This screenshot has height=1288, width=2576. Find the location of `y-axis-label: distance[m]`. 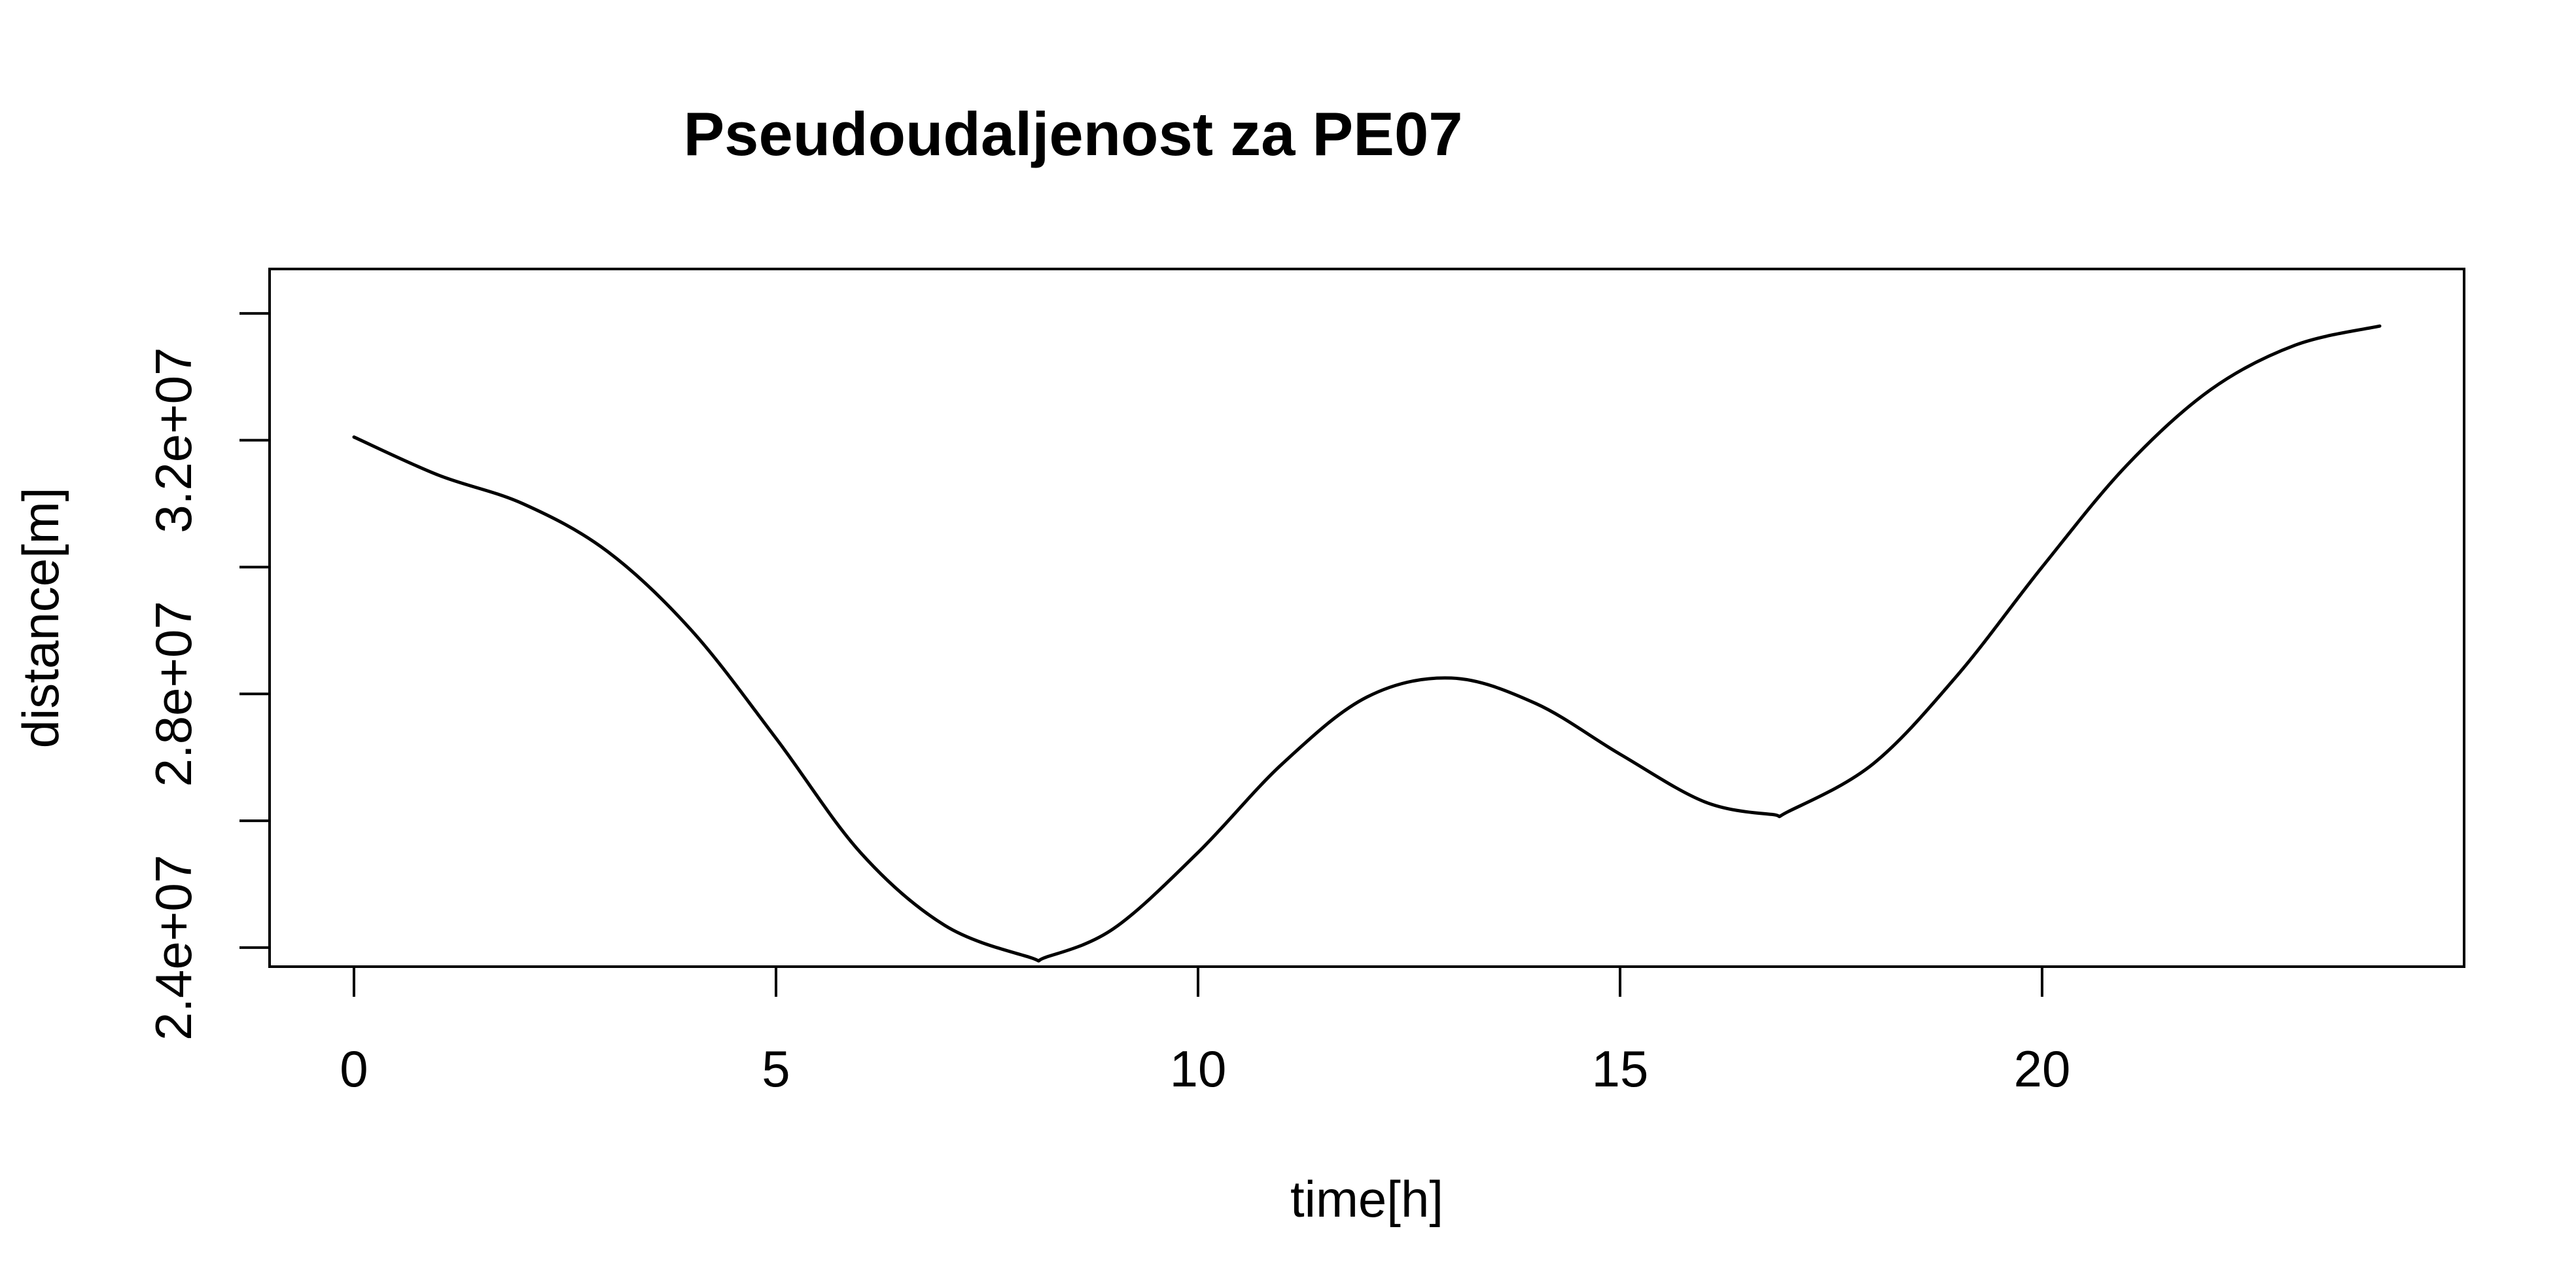

y-axis-label: distance[m] is located at coordinates (40, 618).